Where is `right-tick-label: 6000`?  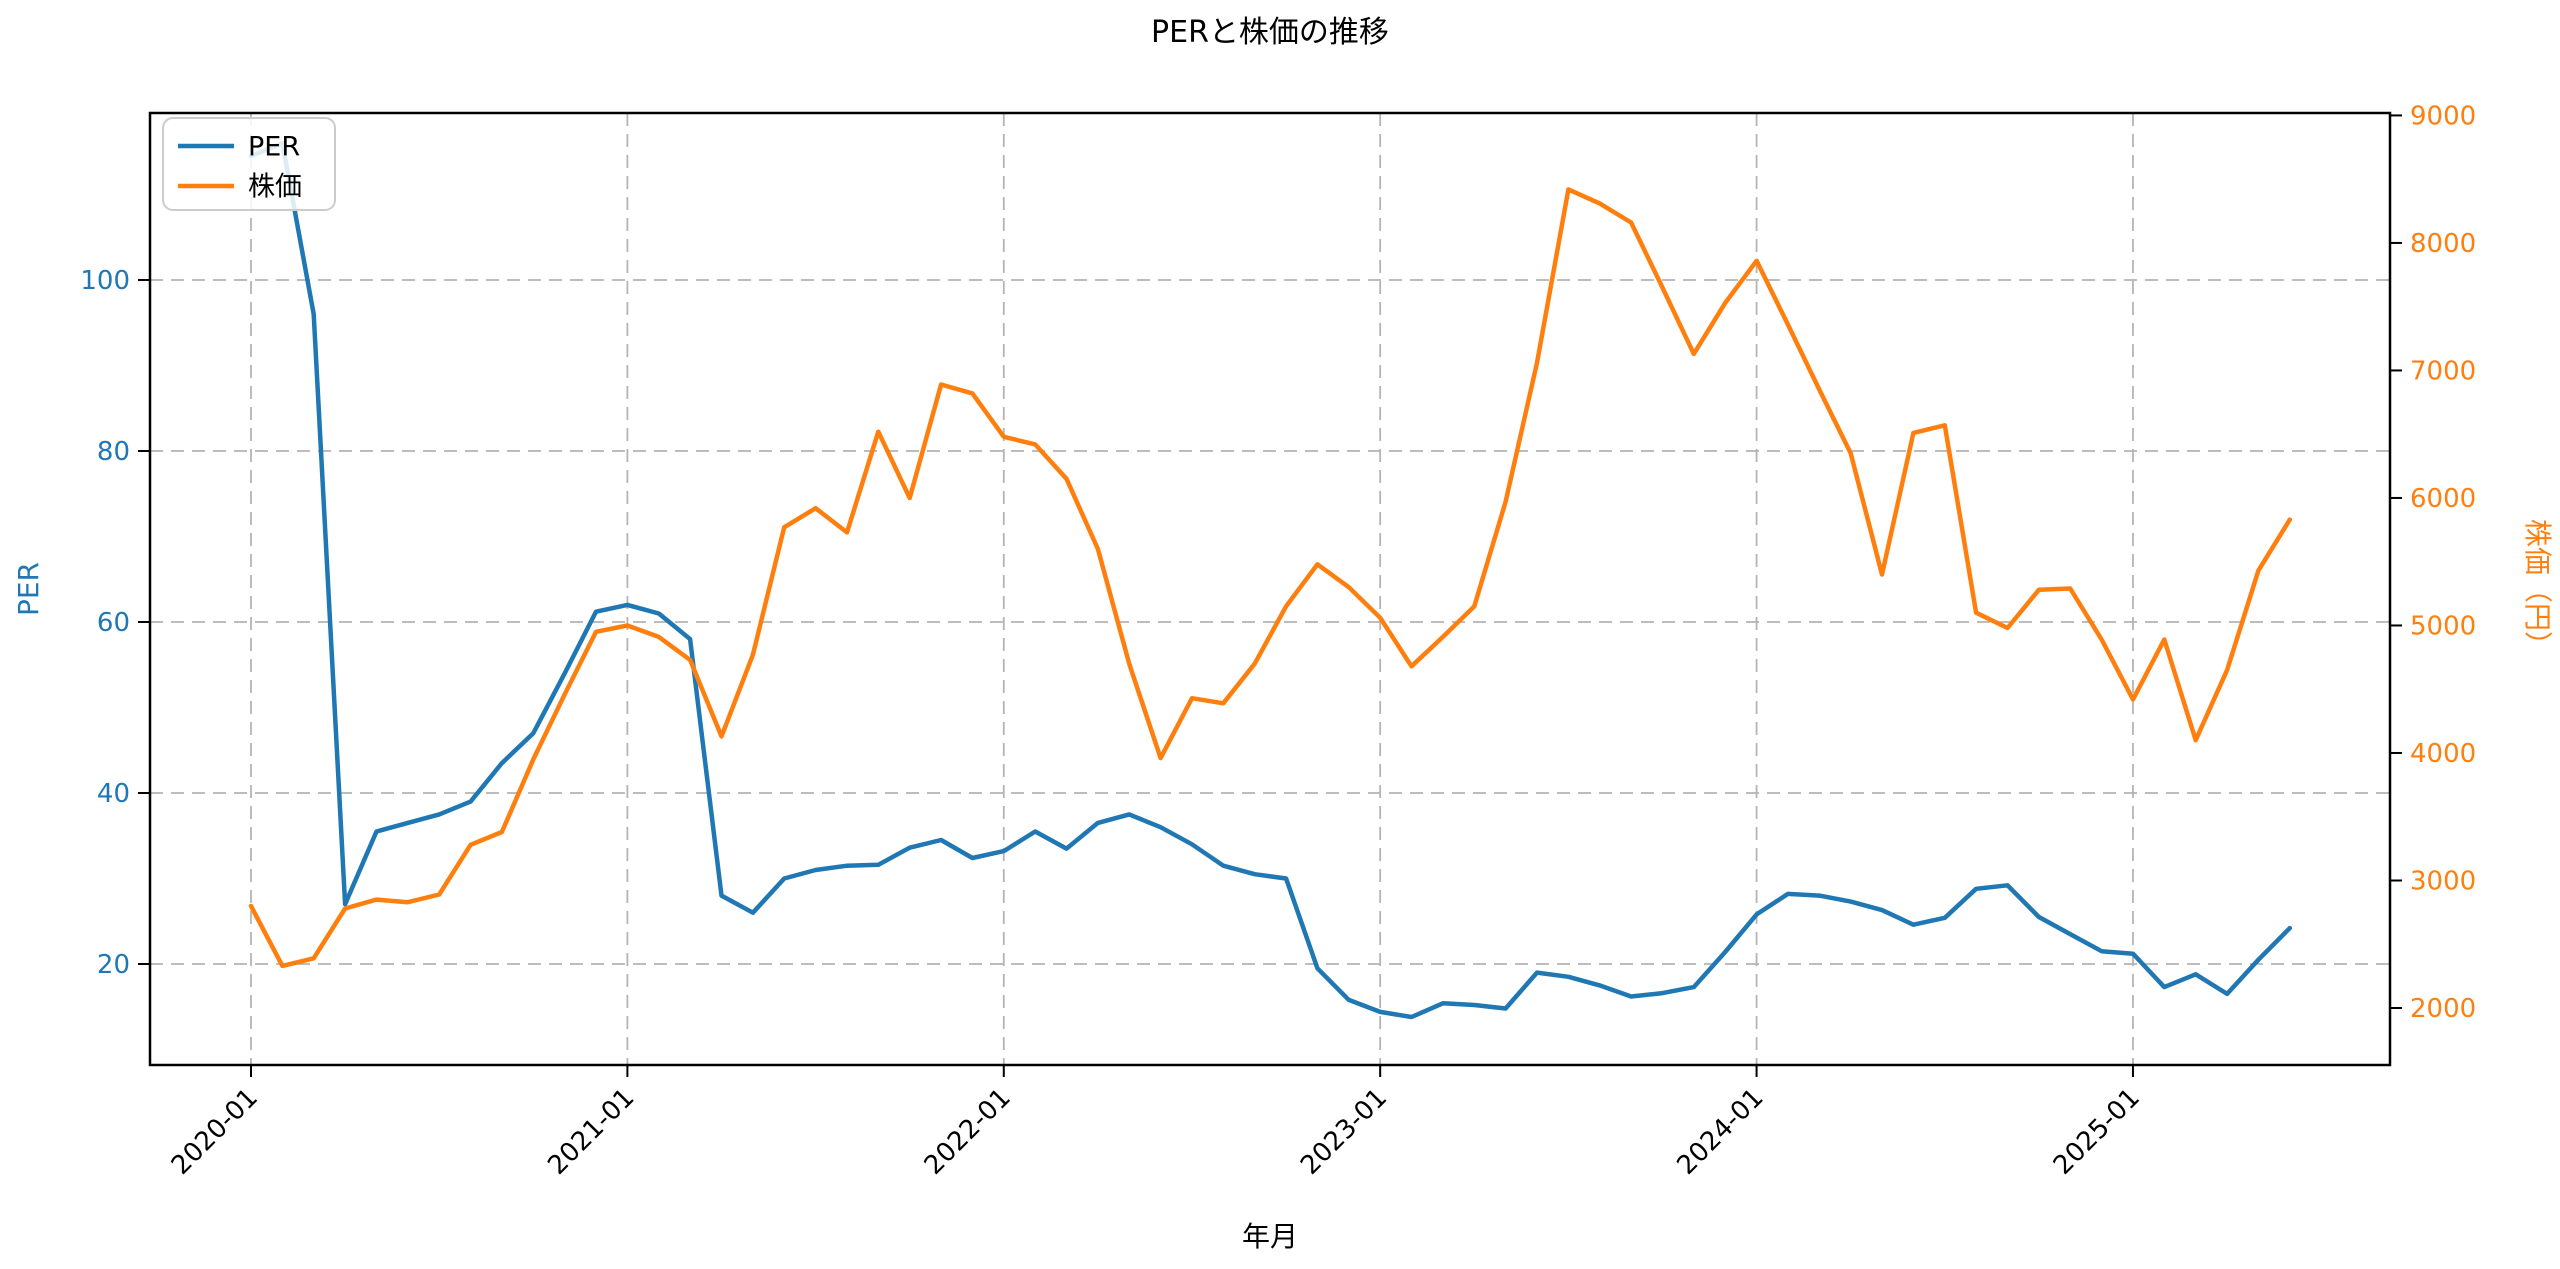 right-tick-label: 6000 is located at coordinates (2443, 499).